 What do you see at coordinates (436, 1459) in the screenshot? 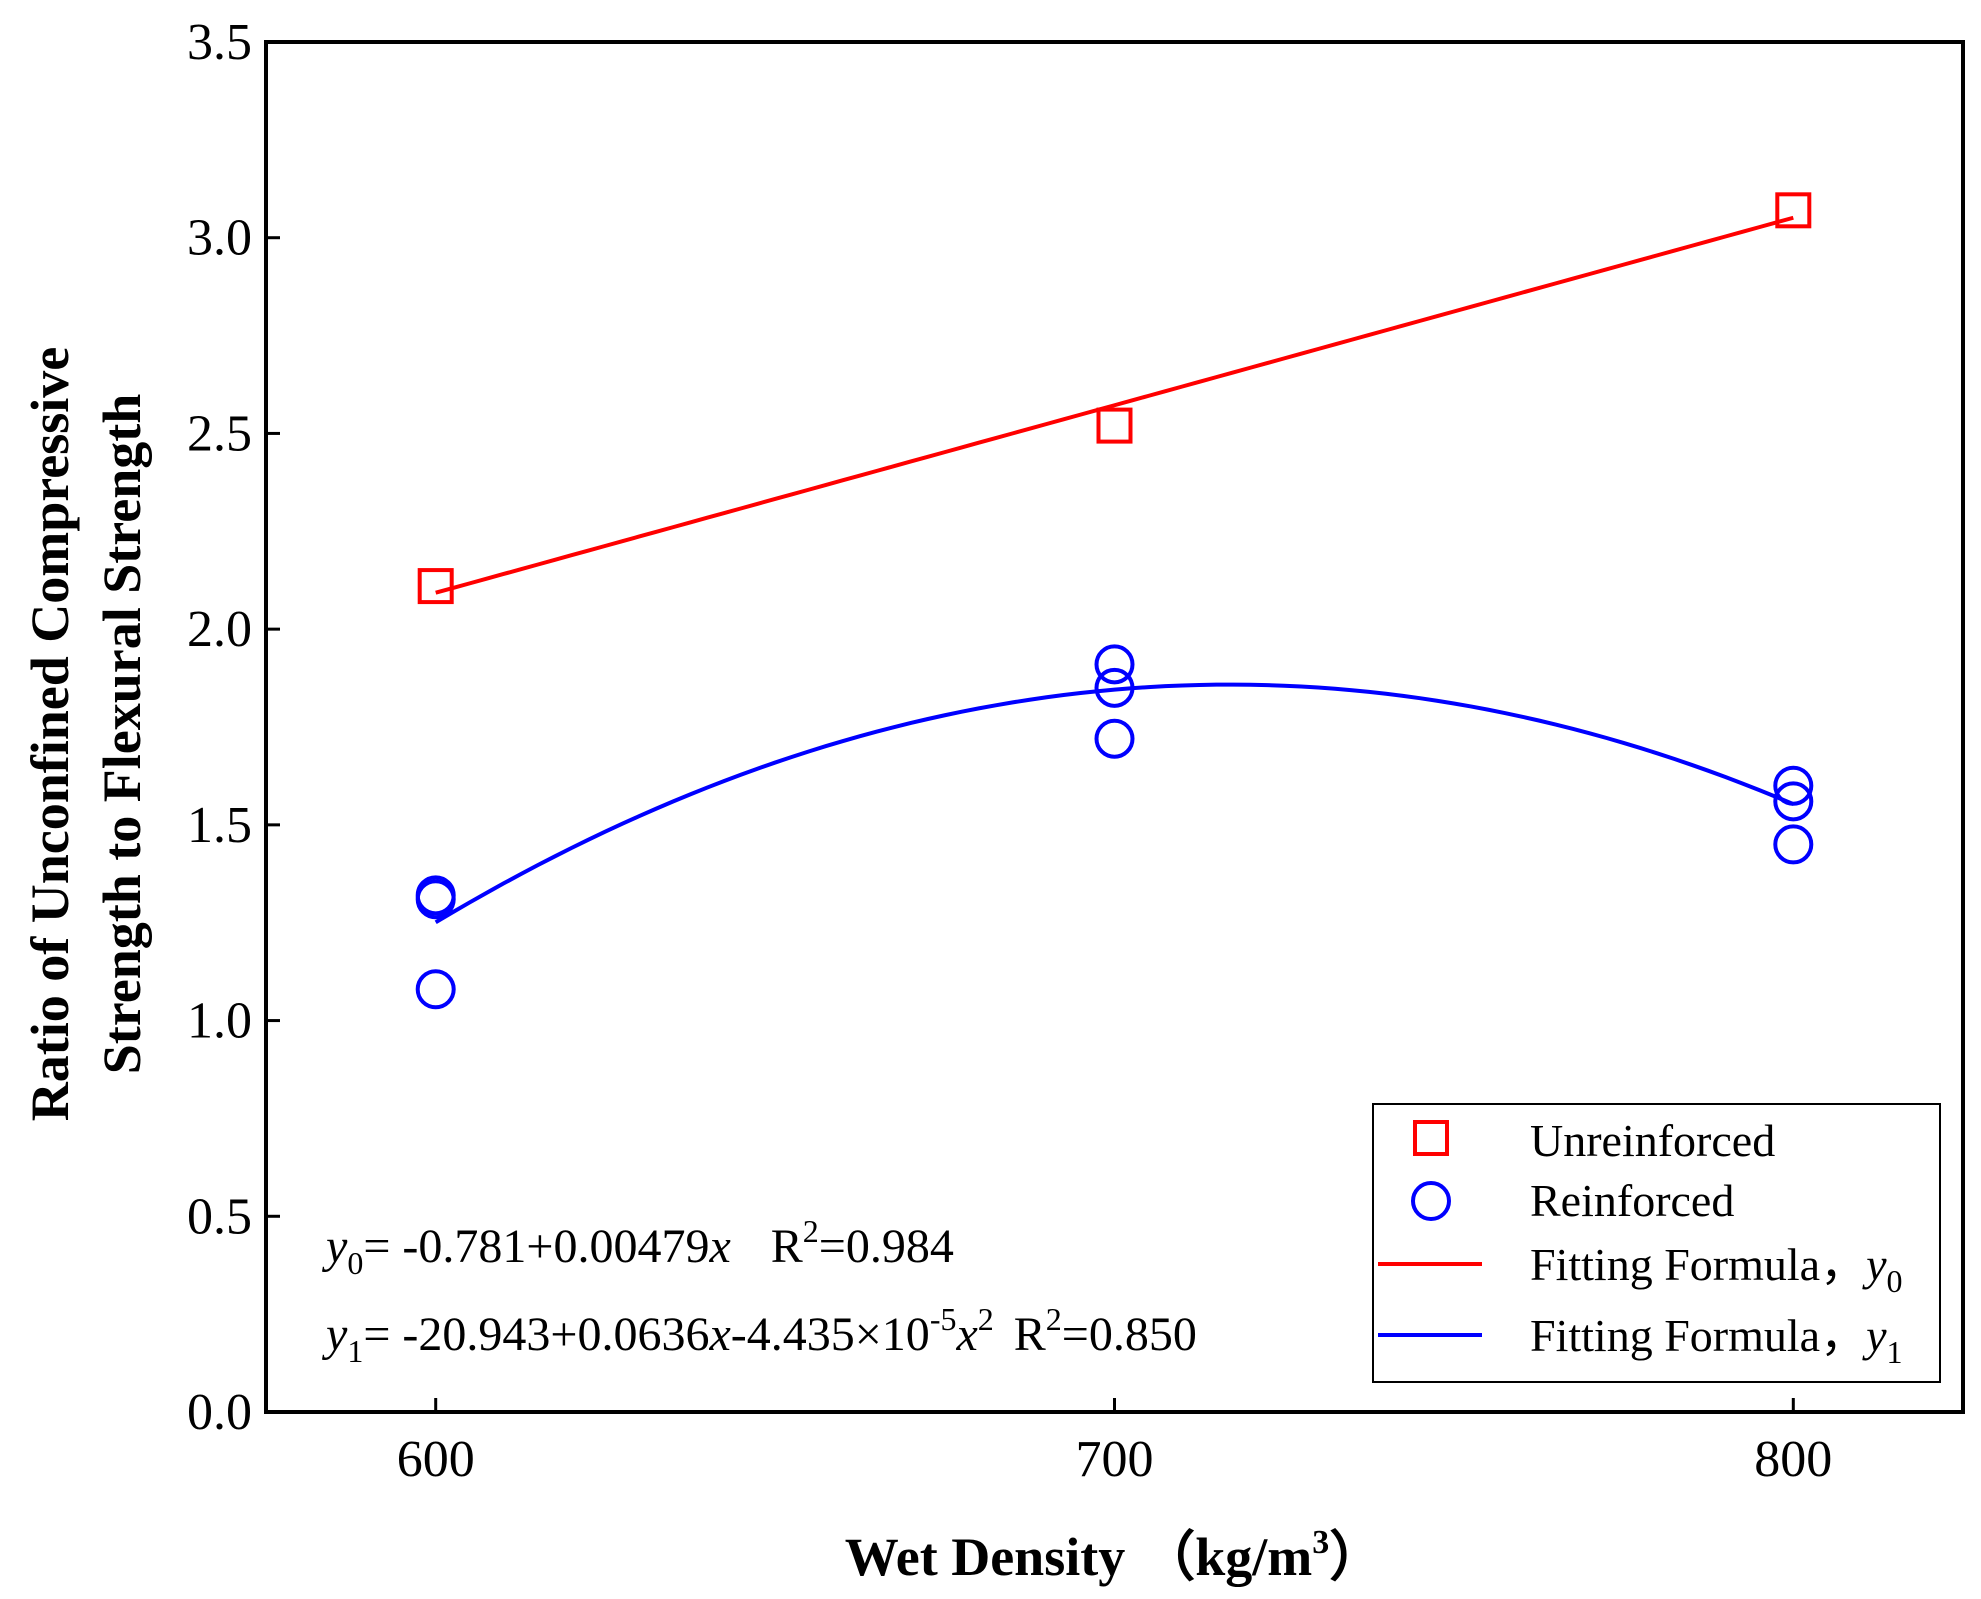
I see `x-tick-label: 600` at bounding box center [436, 1459].